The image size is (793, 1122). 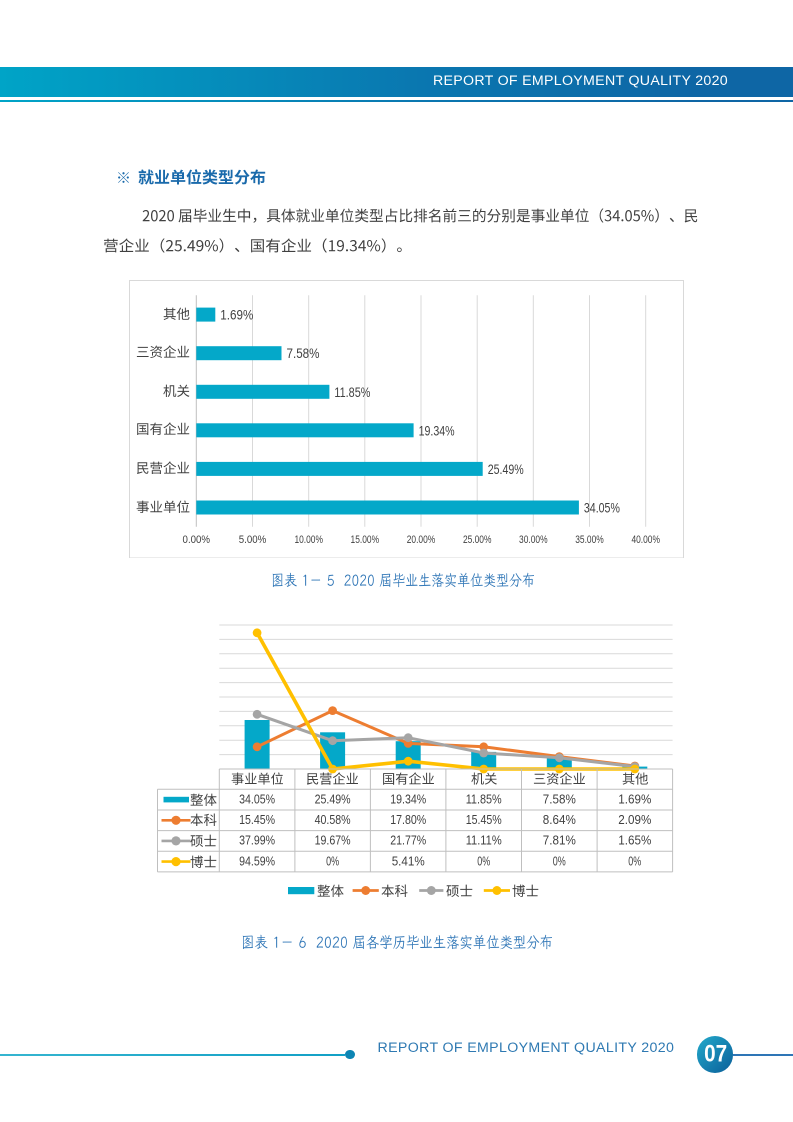 I want to click on svg-text: 15.00%, so click(x=364, y=539).